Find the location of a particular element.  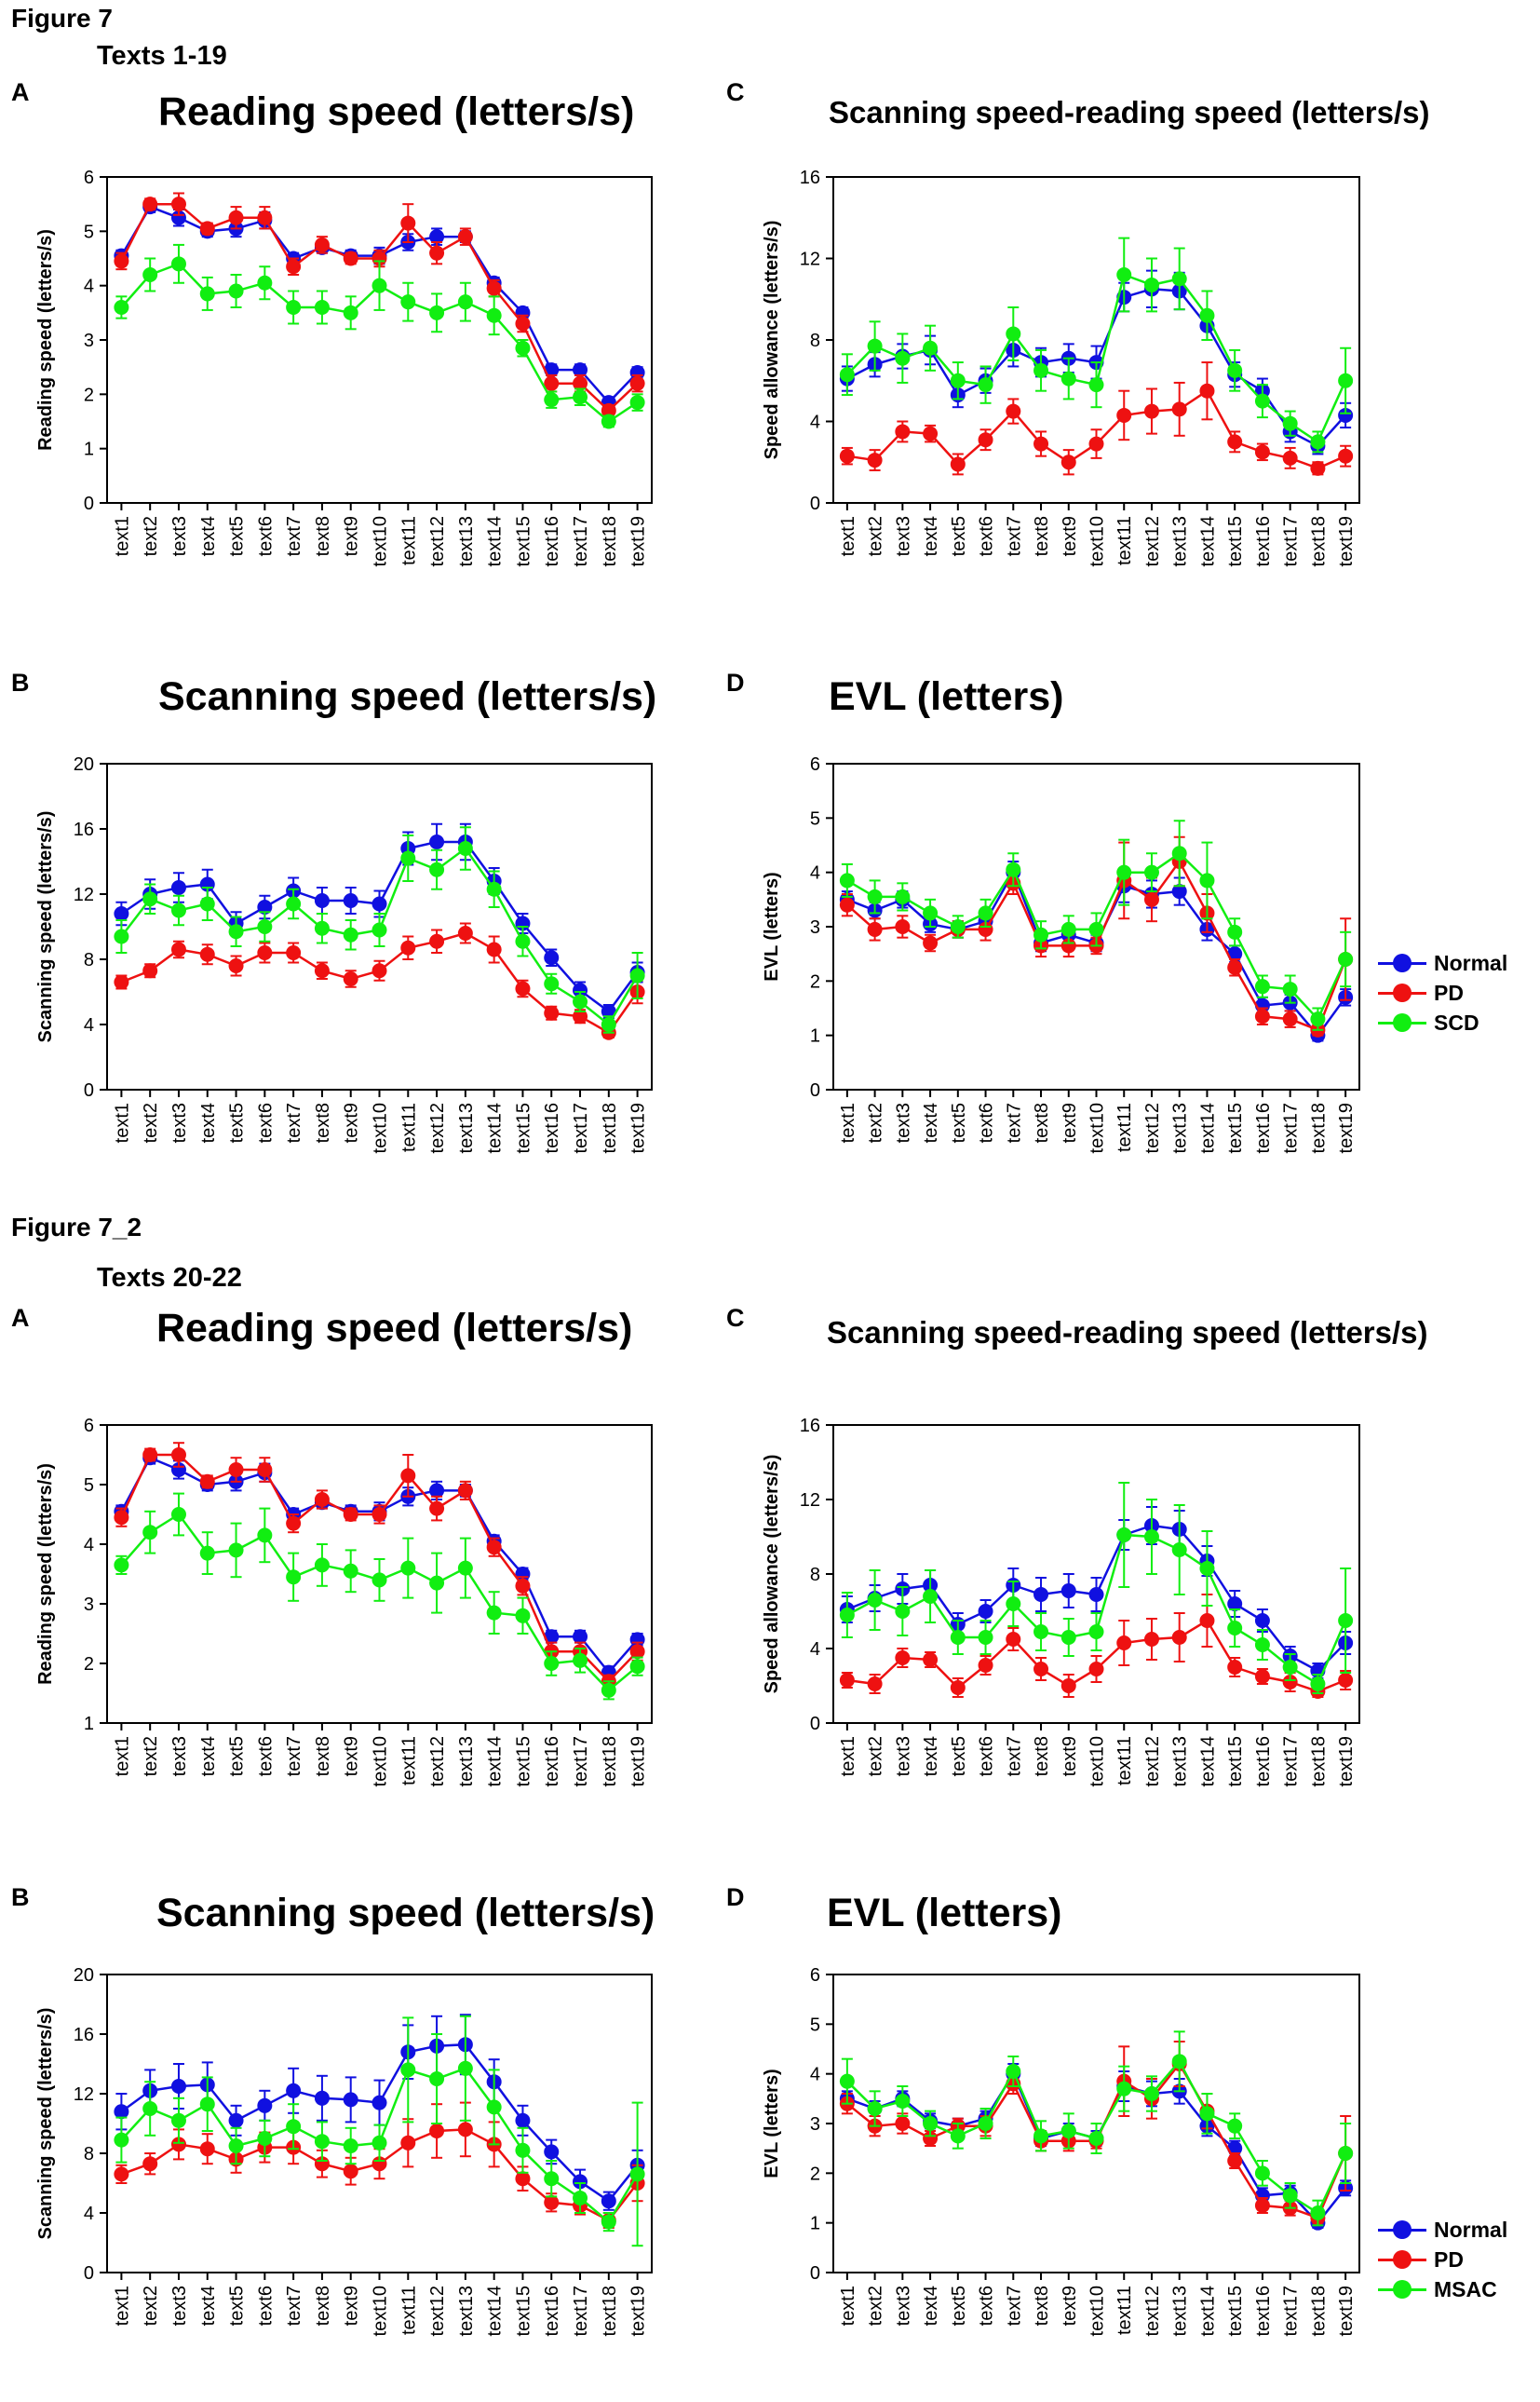

y-tick-label: 20 is located at coordinates (84, 764).